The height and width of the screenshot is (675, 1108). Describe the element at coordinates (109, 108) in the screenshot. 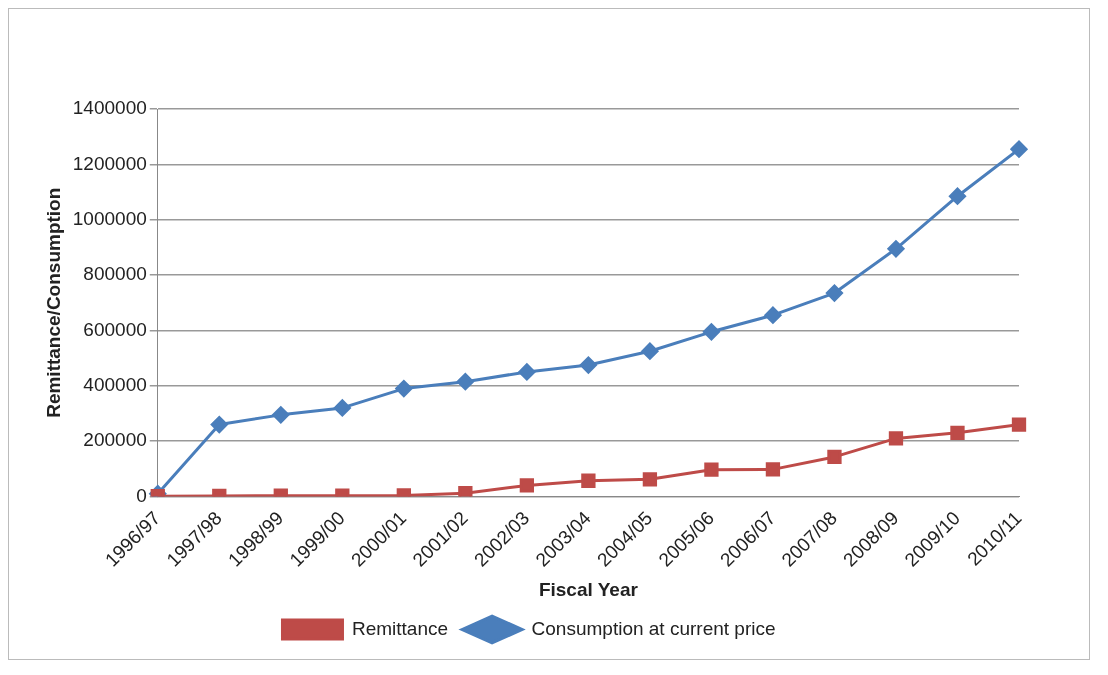

I see `y-tick-label: 1400000` at that location.